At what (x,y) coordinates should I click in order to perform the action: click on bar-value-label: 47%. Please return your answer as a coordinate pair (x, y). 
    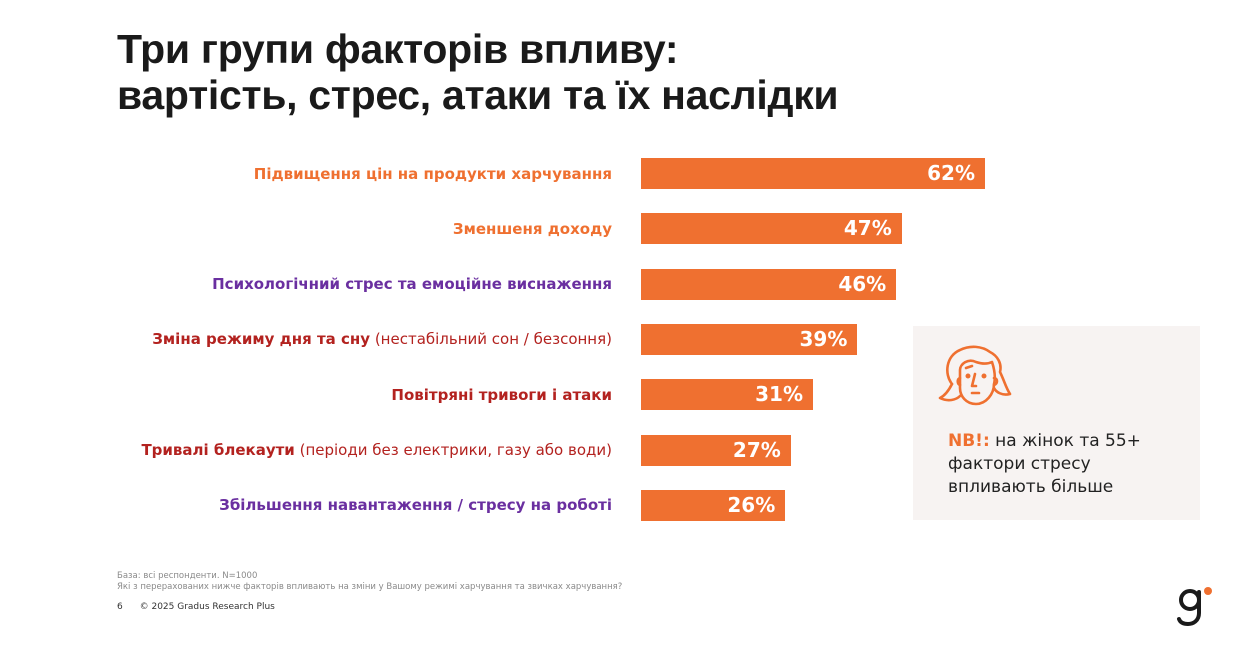
    Looking at the image, I should click on (867, 228).